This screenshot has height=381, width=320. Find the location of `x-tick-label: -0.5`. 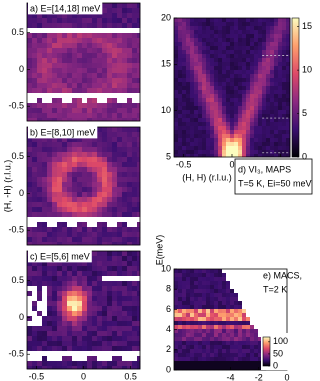

x-tick-label: -0.5 is located at coordinates (184, 164).